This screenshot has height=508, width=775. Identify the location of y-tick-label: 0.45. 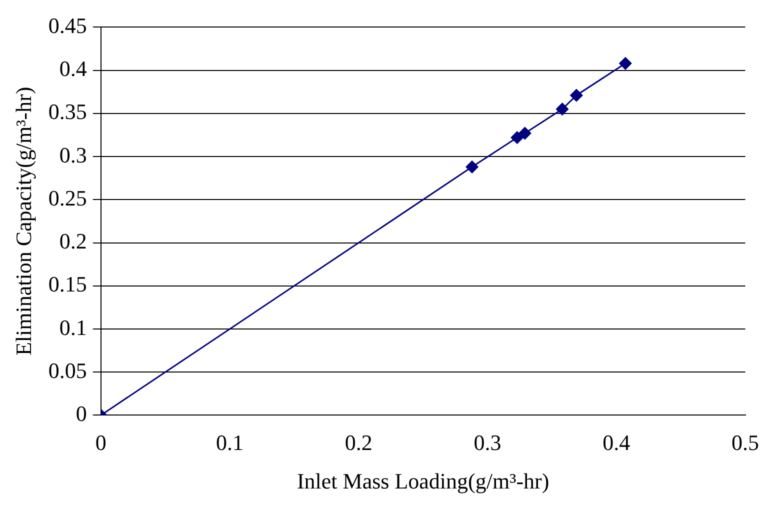
(67, 25).